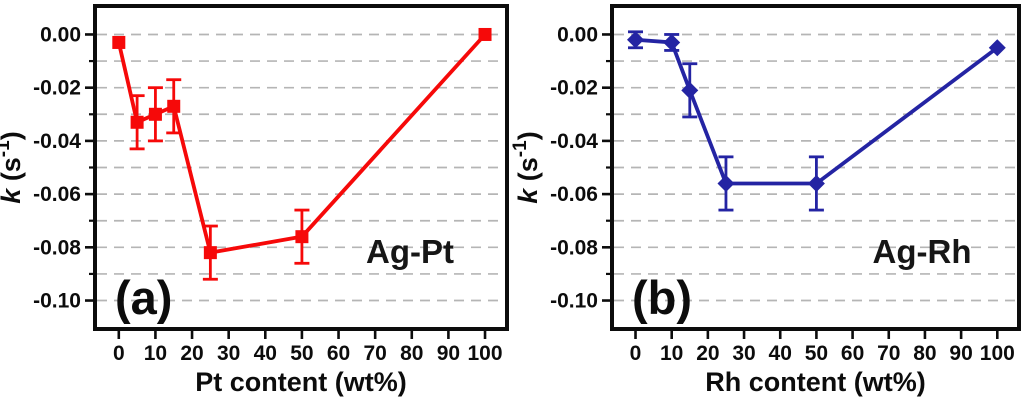  What do you see at coordinates (143, 297) in the screenshot?
I see `panel-letter: (a)` at bounding box center [143, 297].